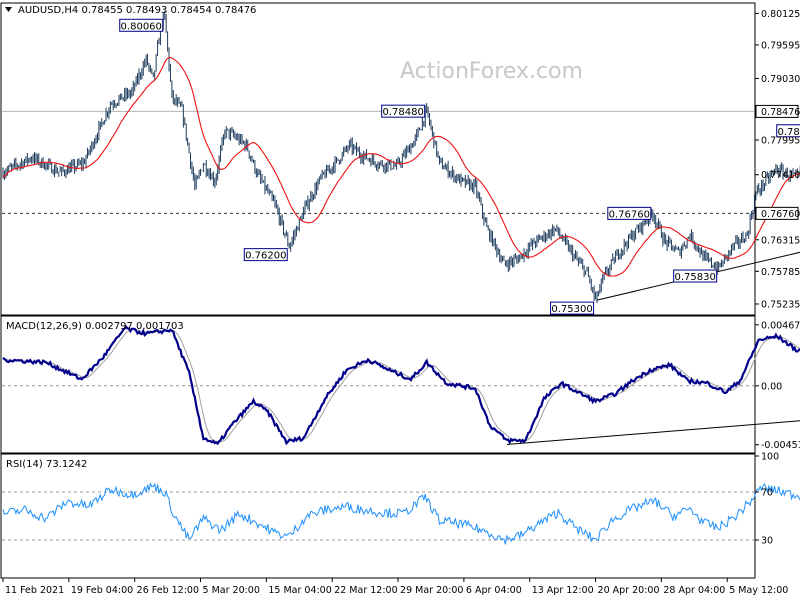 Image resolution: width=800 pixels, height=600 pixels. I want to click on rsi-y-tick-label: 70, so click(767, 493).